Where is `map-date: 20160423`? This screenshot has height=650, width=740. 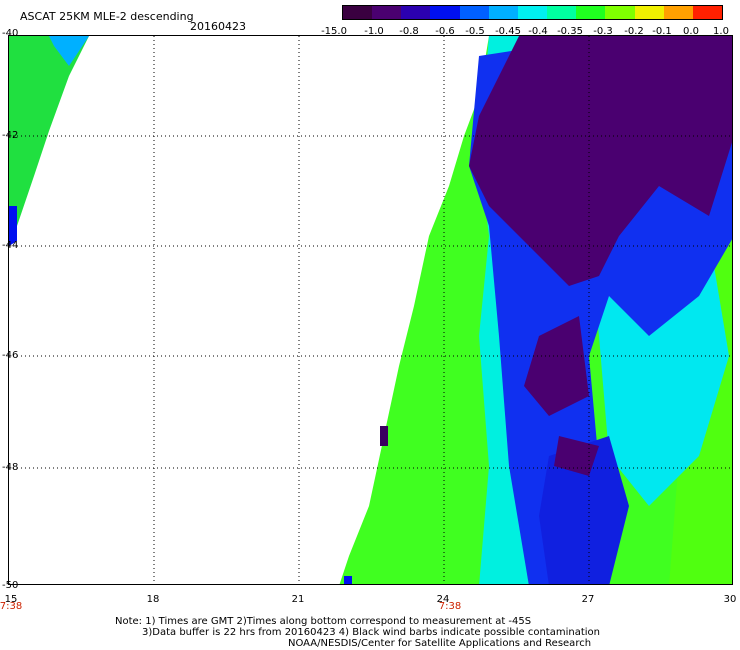
map-date: 20160423 is located at coordinates (218, 26).